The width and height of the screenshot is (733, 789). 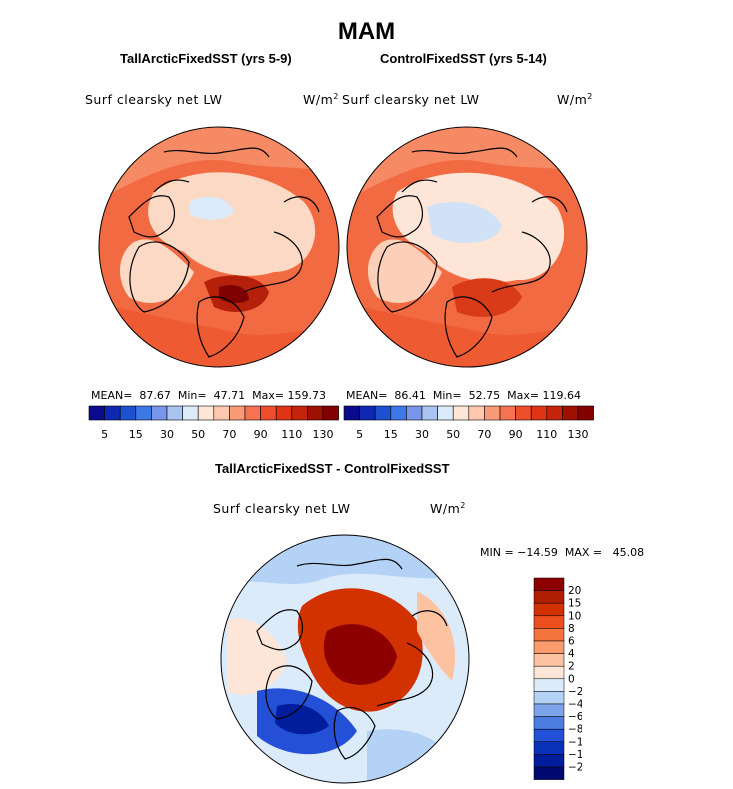 I want to click on panel2-field-pole-low, so click(x=464, y=223).